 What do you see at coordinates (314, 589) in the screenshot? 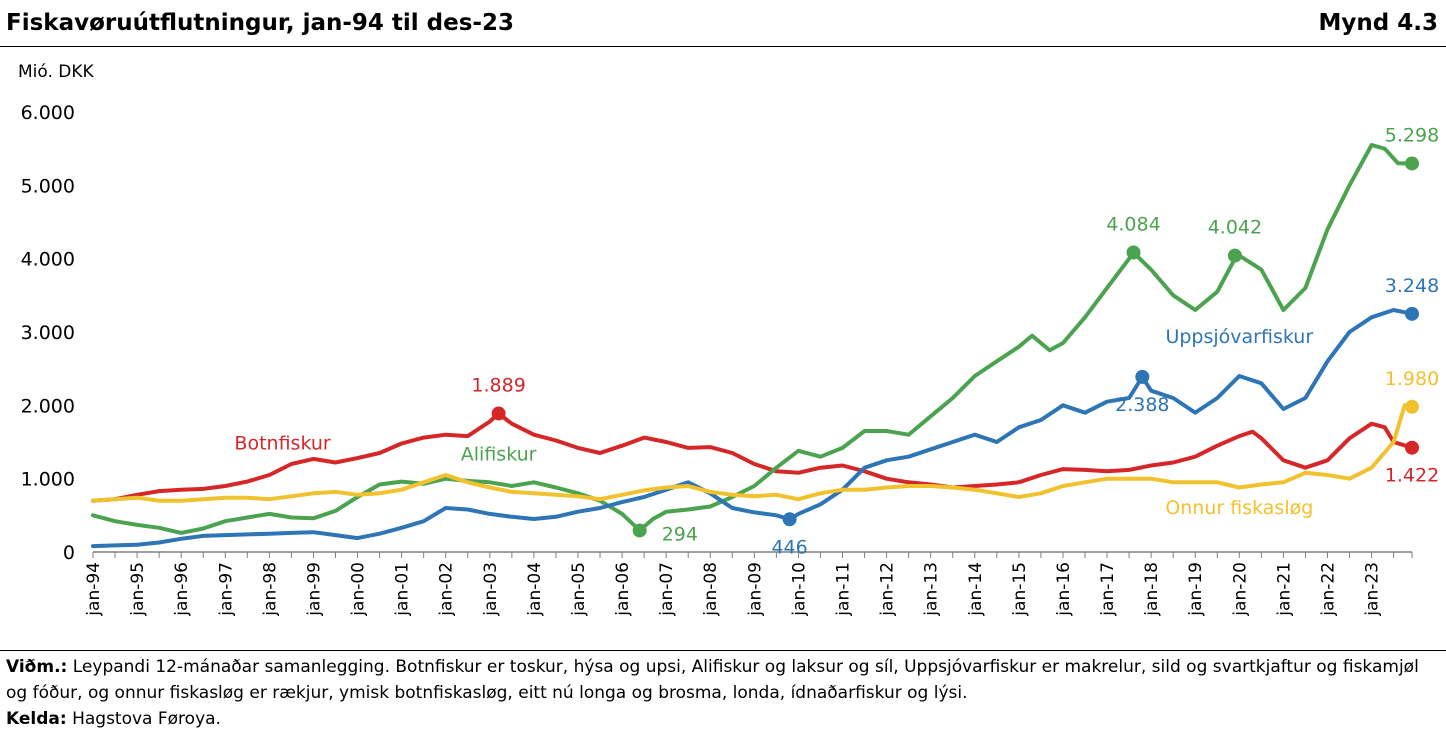
I see `x-tick-label: jan-99` at bounding box center [314, 589].